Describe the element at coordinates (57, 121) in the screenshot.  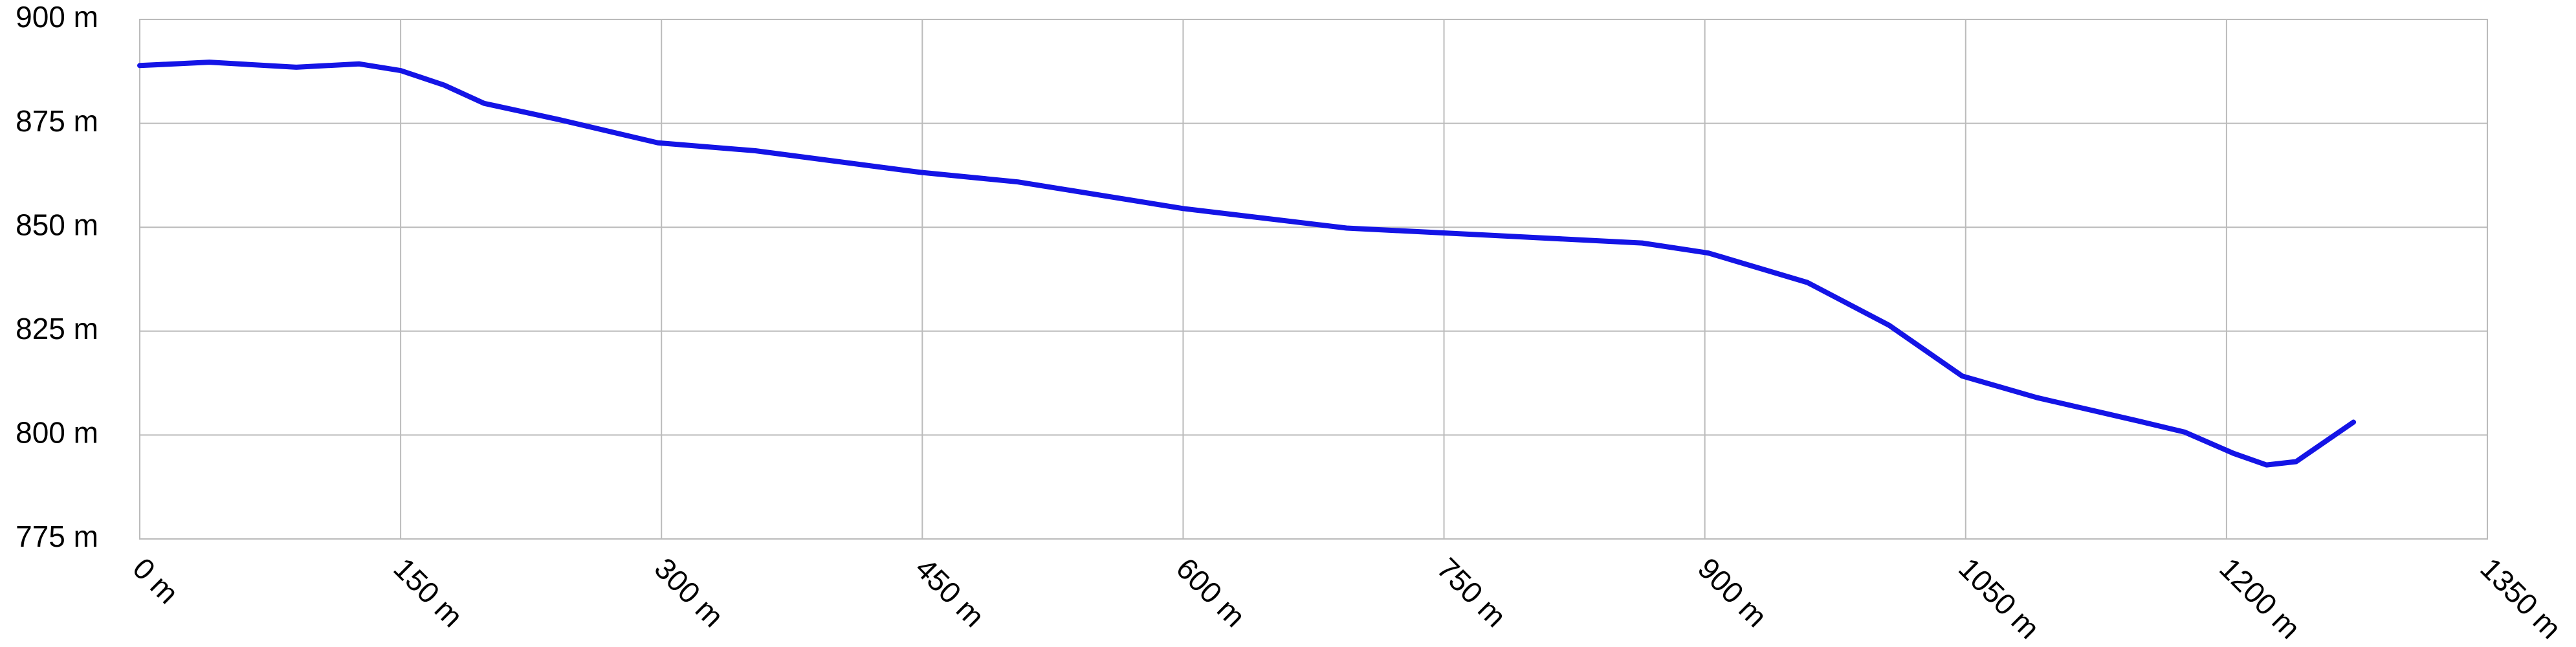
I see `y-tick-label: 875 m` at that location.